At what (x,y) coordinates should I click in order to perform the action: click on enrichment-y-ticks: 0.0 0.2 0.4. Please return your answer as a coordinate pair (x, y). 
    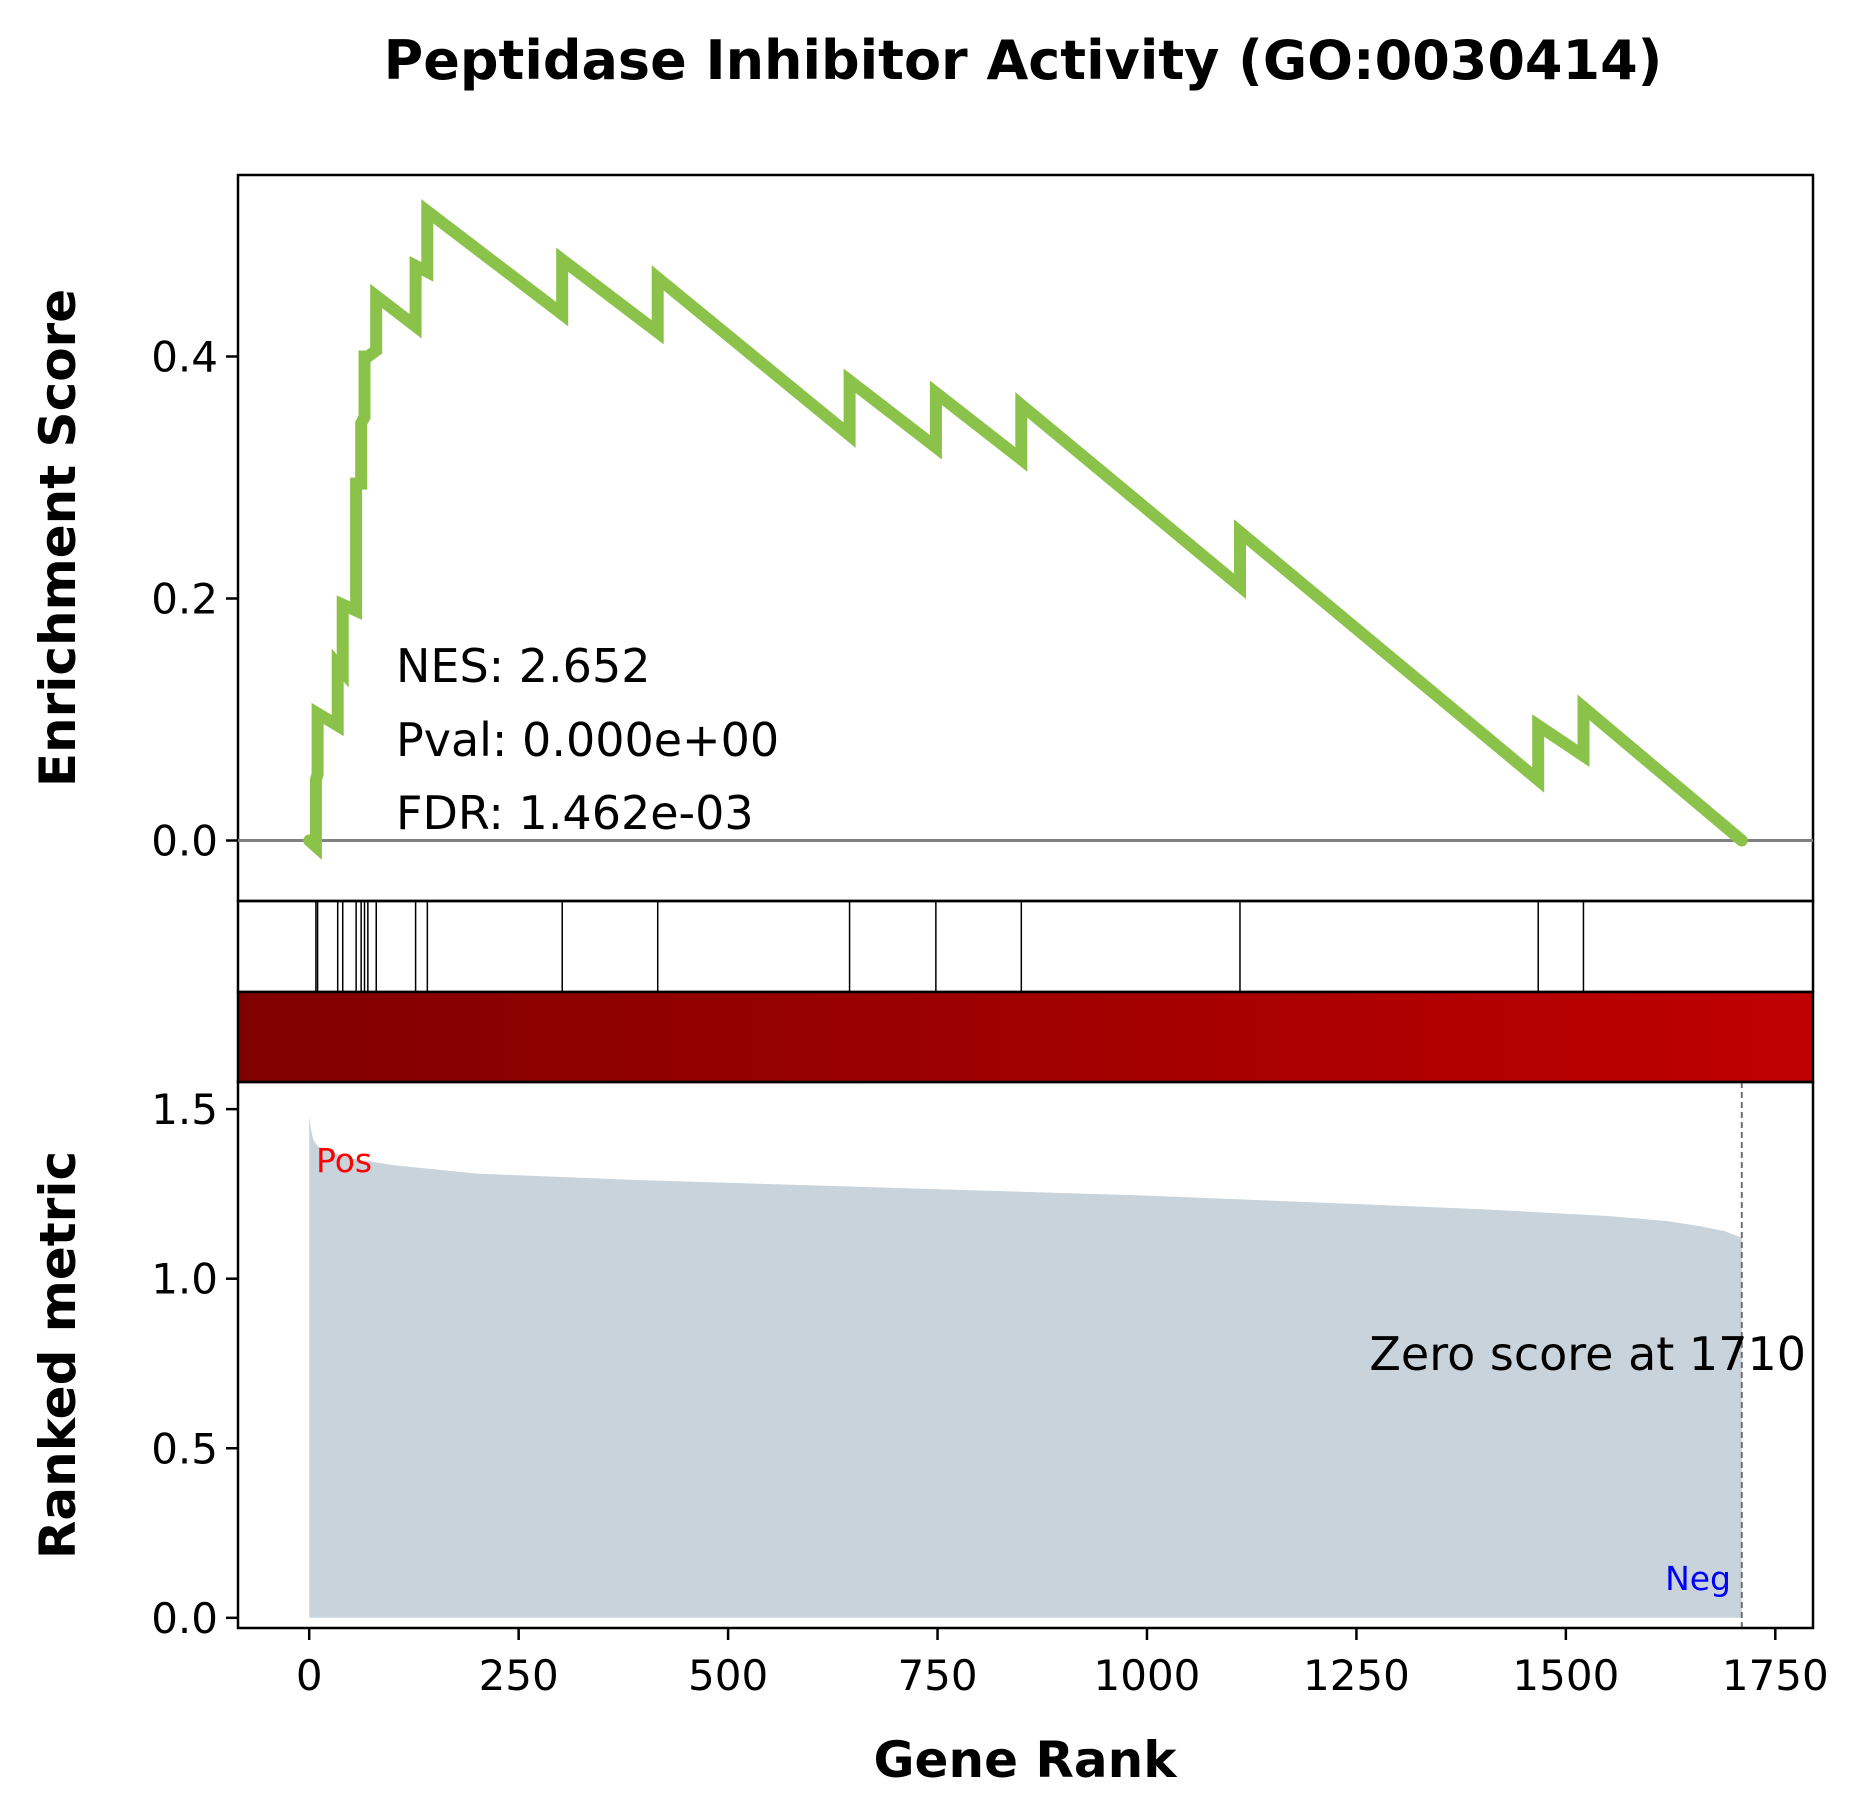
    Looking at the image, I should click on (194, 599).